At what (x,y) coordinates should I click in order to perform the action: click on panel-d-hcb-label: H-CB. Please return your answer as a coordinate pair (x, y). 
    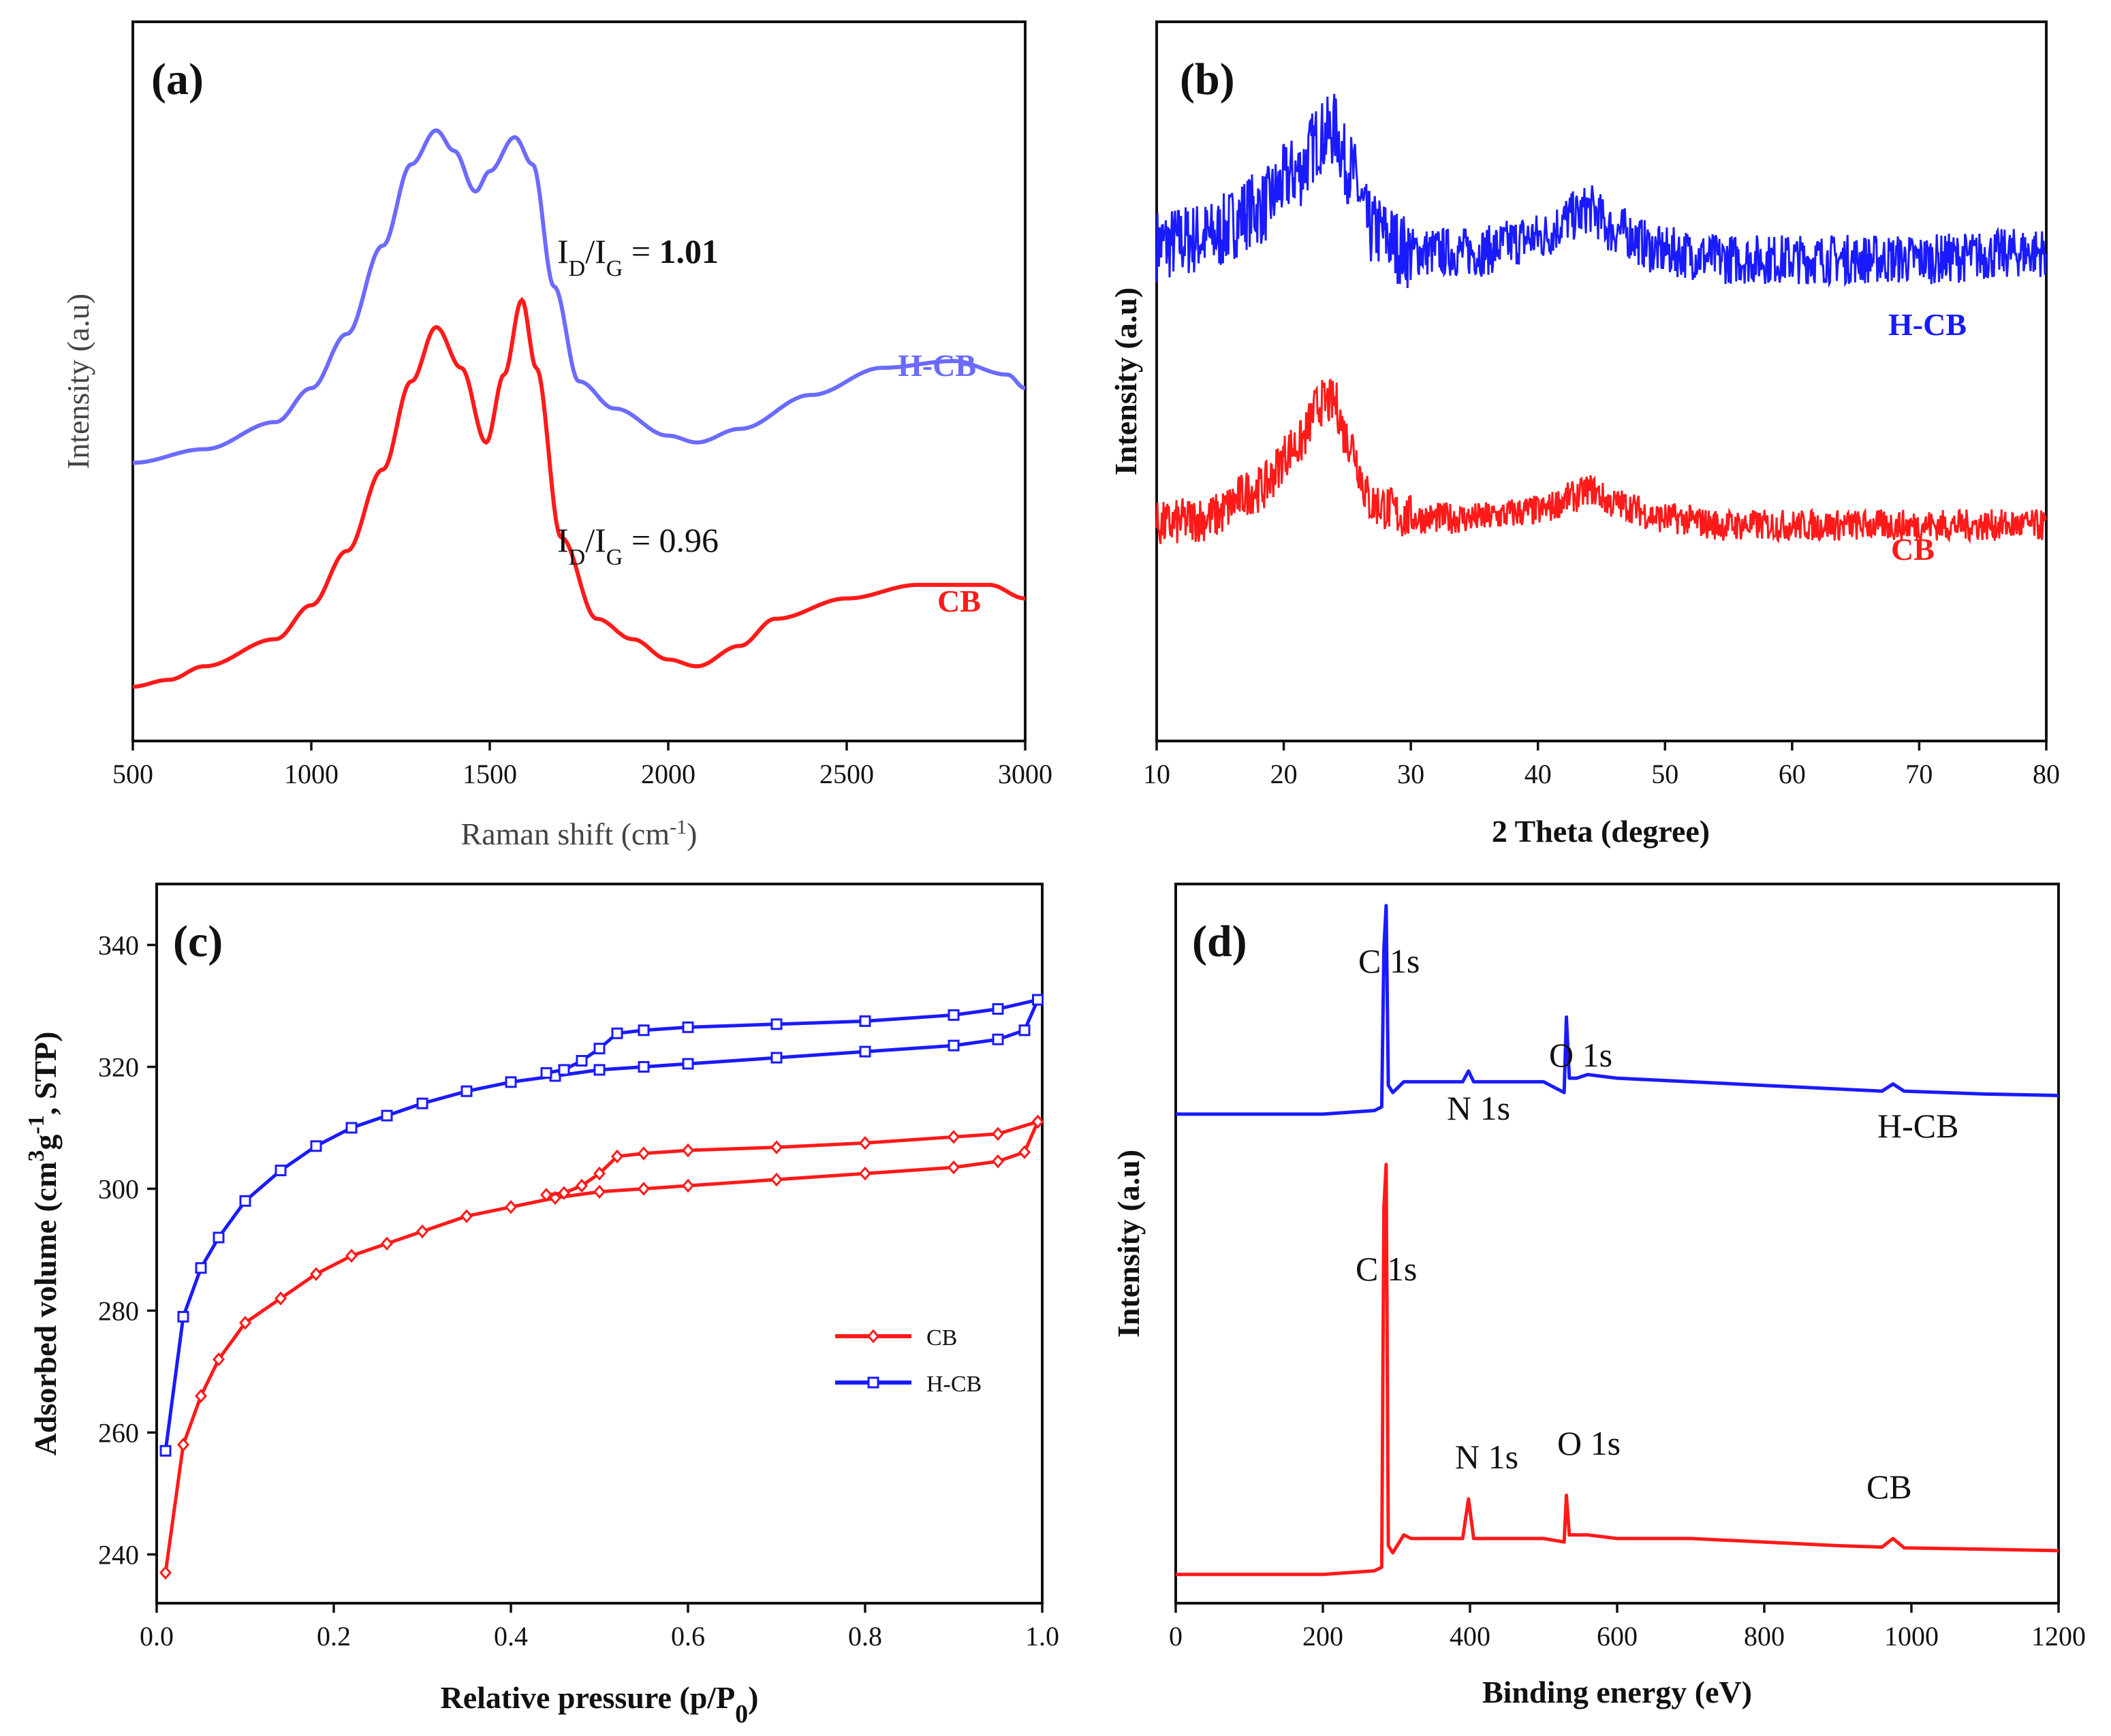
    Looking at the image, I should click on (1918, 1126).